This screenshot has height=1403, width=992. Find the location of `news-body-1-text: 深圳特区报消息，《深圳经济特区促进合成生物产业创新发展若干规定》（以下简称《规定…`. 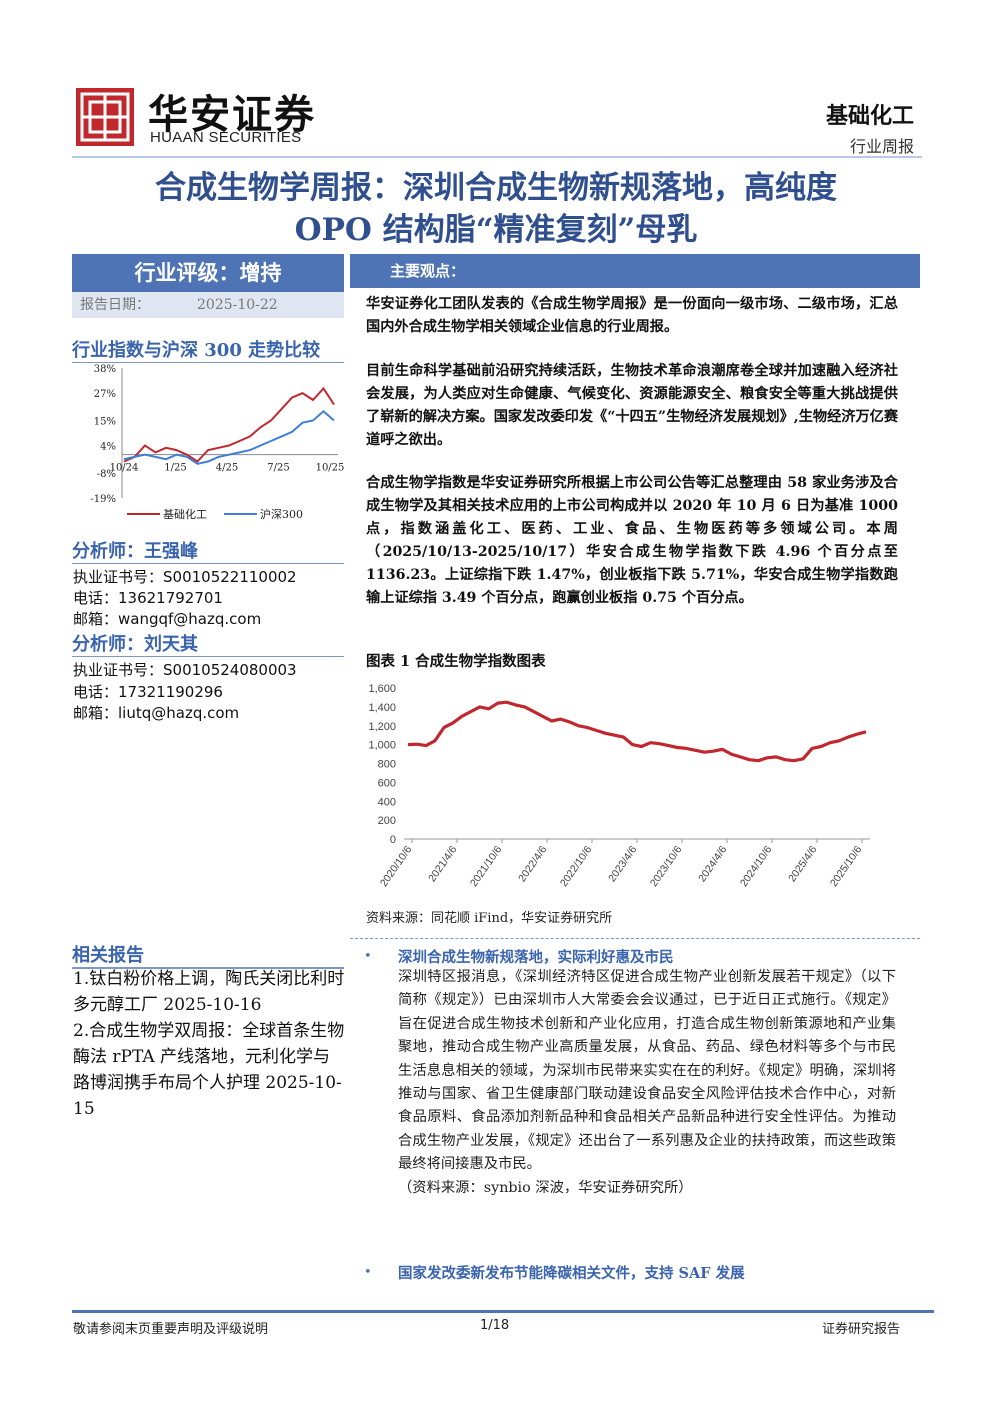

news-body-1-text: 深圳特区报消息，《深圳经济特区促进合成生物产业创新发展若干规定》（以下简称《规定… is located at coordinates (647, 1071).